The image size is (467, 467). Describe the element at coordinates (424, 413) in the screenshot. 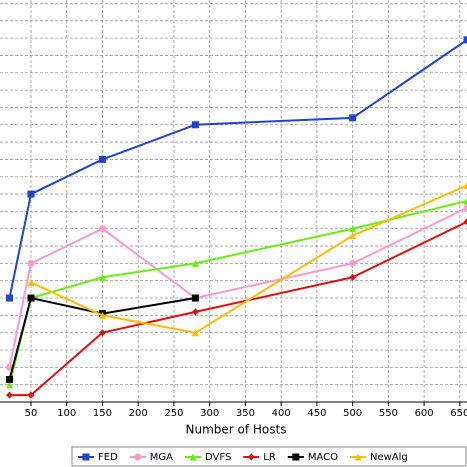

I see `x-tick-label: 600` at that location.